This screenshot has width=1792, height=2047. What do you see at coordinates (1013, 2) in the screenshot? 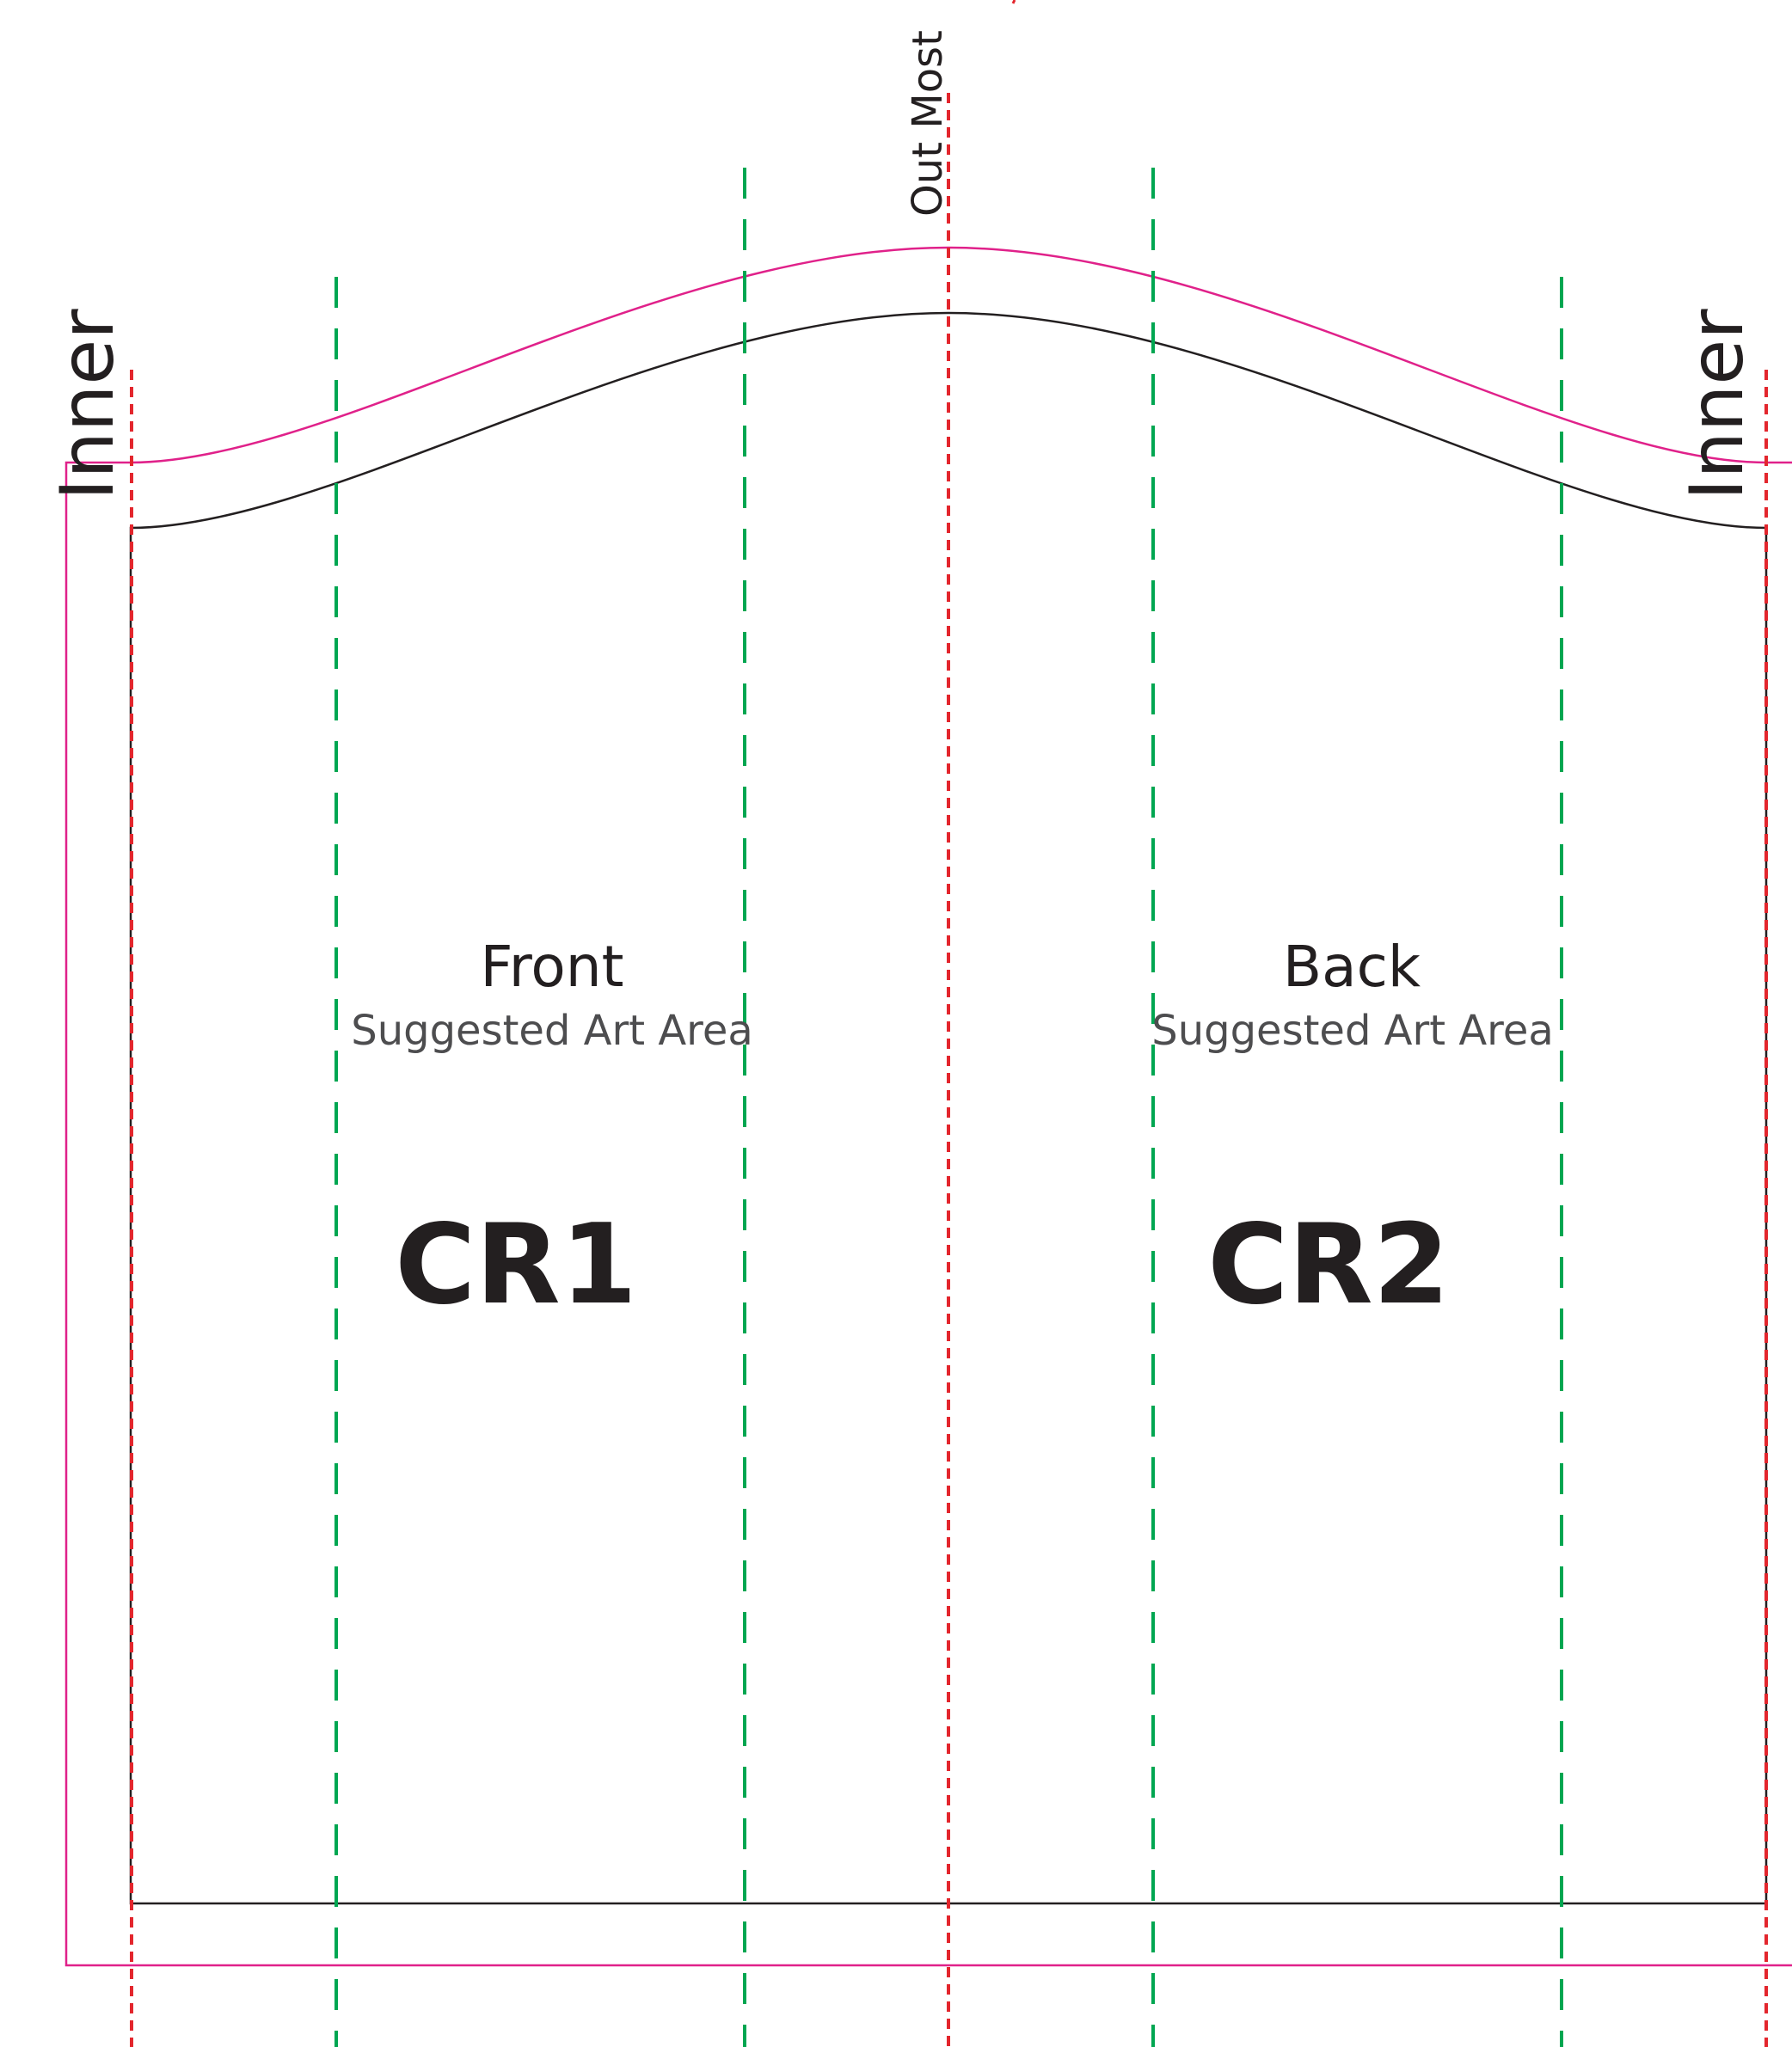
I see `top-registration-tick` at bounding box center [1013, 2].